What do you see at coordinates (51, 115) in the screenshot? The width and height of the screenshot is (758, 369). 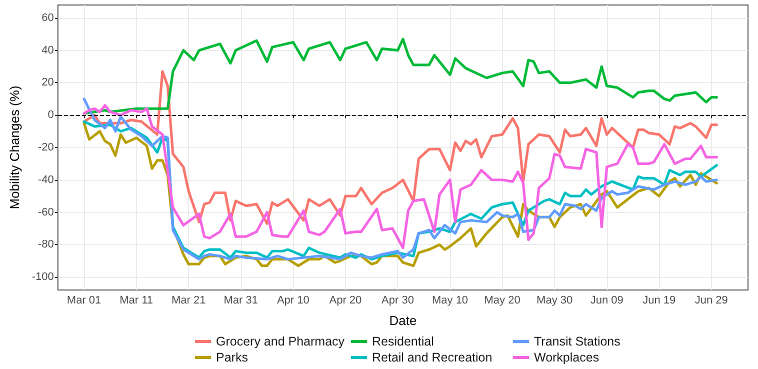 I see `y-tick-label: 0` at bounding box center [51, 115].